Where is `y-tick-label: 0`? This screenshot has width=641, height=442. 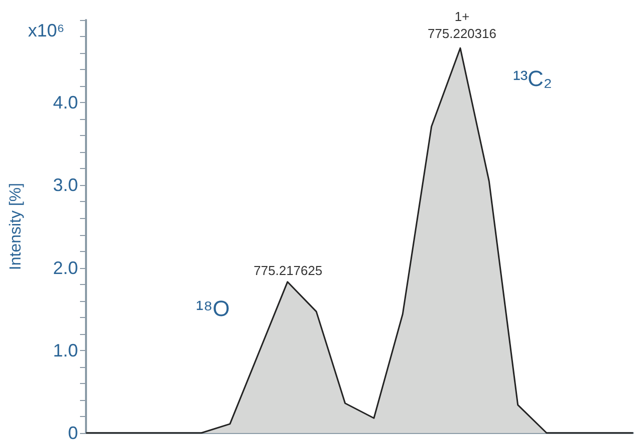
y-tick-label: 0 is located at coordinates (73, 432).